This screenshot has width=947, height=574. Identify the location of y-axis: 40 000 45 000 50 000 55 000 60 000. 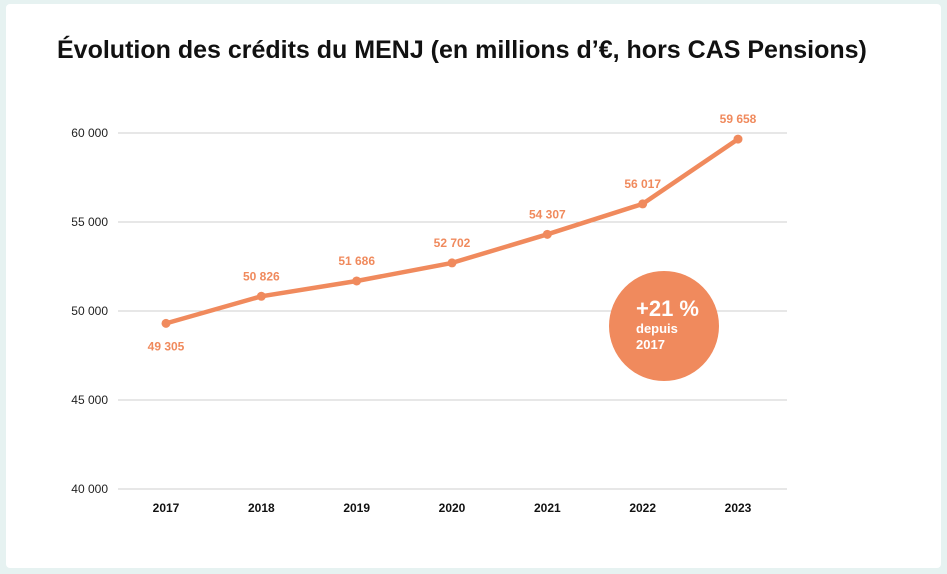
(89, 311).